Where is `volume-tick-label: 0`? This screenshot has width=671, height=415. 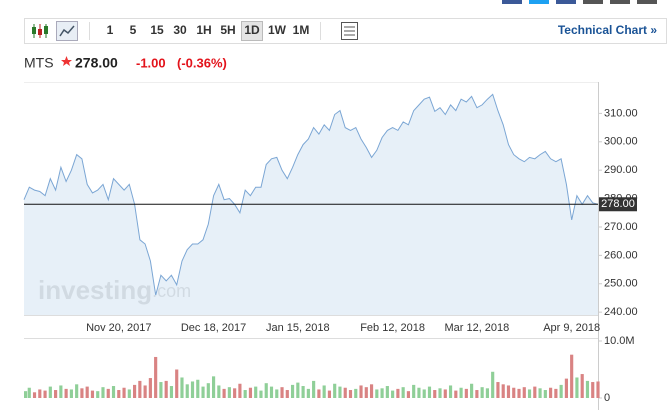 volume-tick-label: 0 is located at coordinates (607, 398).